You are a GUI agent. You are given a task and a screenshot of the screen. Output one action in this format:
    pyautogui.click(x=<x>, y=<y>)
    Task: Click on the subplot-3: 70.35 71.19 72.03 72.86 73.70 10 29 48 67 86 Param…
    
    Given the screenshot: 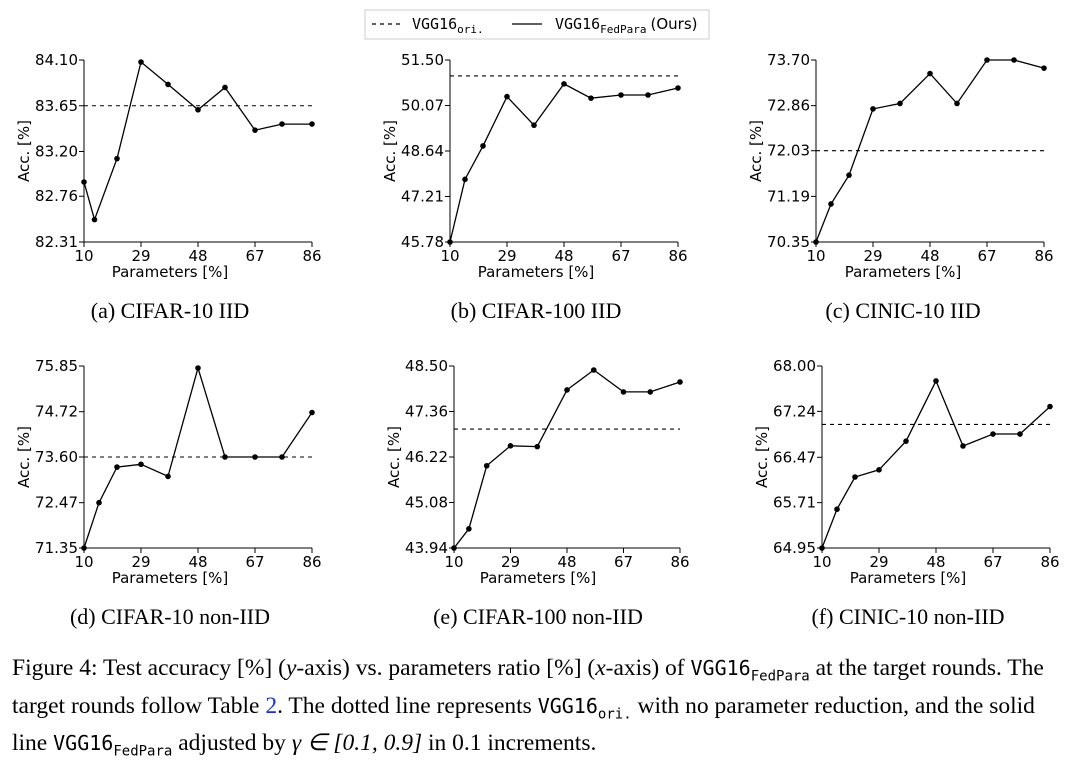 What is the action you would take?
    pyautogui.click(x=900, y=187)
    